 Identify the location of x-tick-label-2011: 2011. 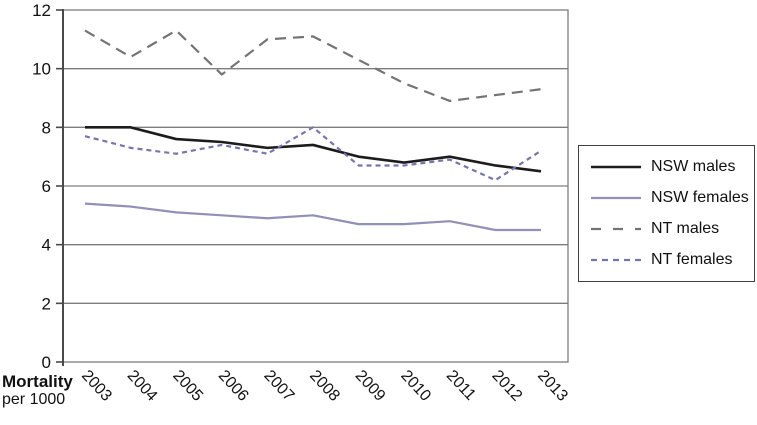
(461, 385).